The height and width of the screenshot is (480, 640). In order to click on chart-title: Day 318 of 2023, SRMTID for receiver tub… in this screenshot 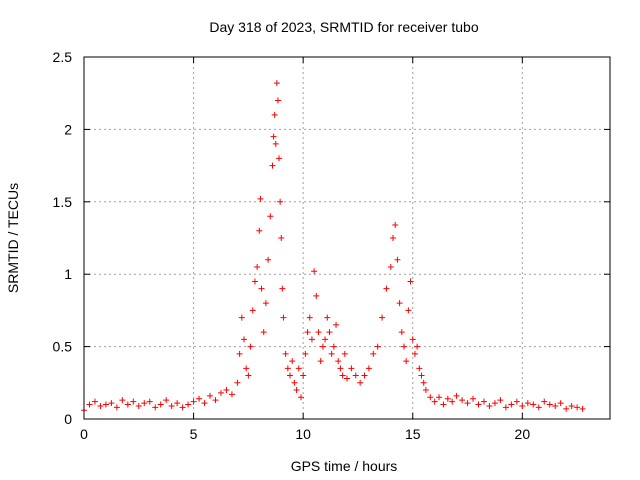, I will do `click(343, 27)`.